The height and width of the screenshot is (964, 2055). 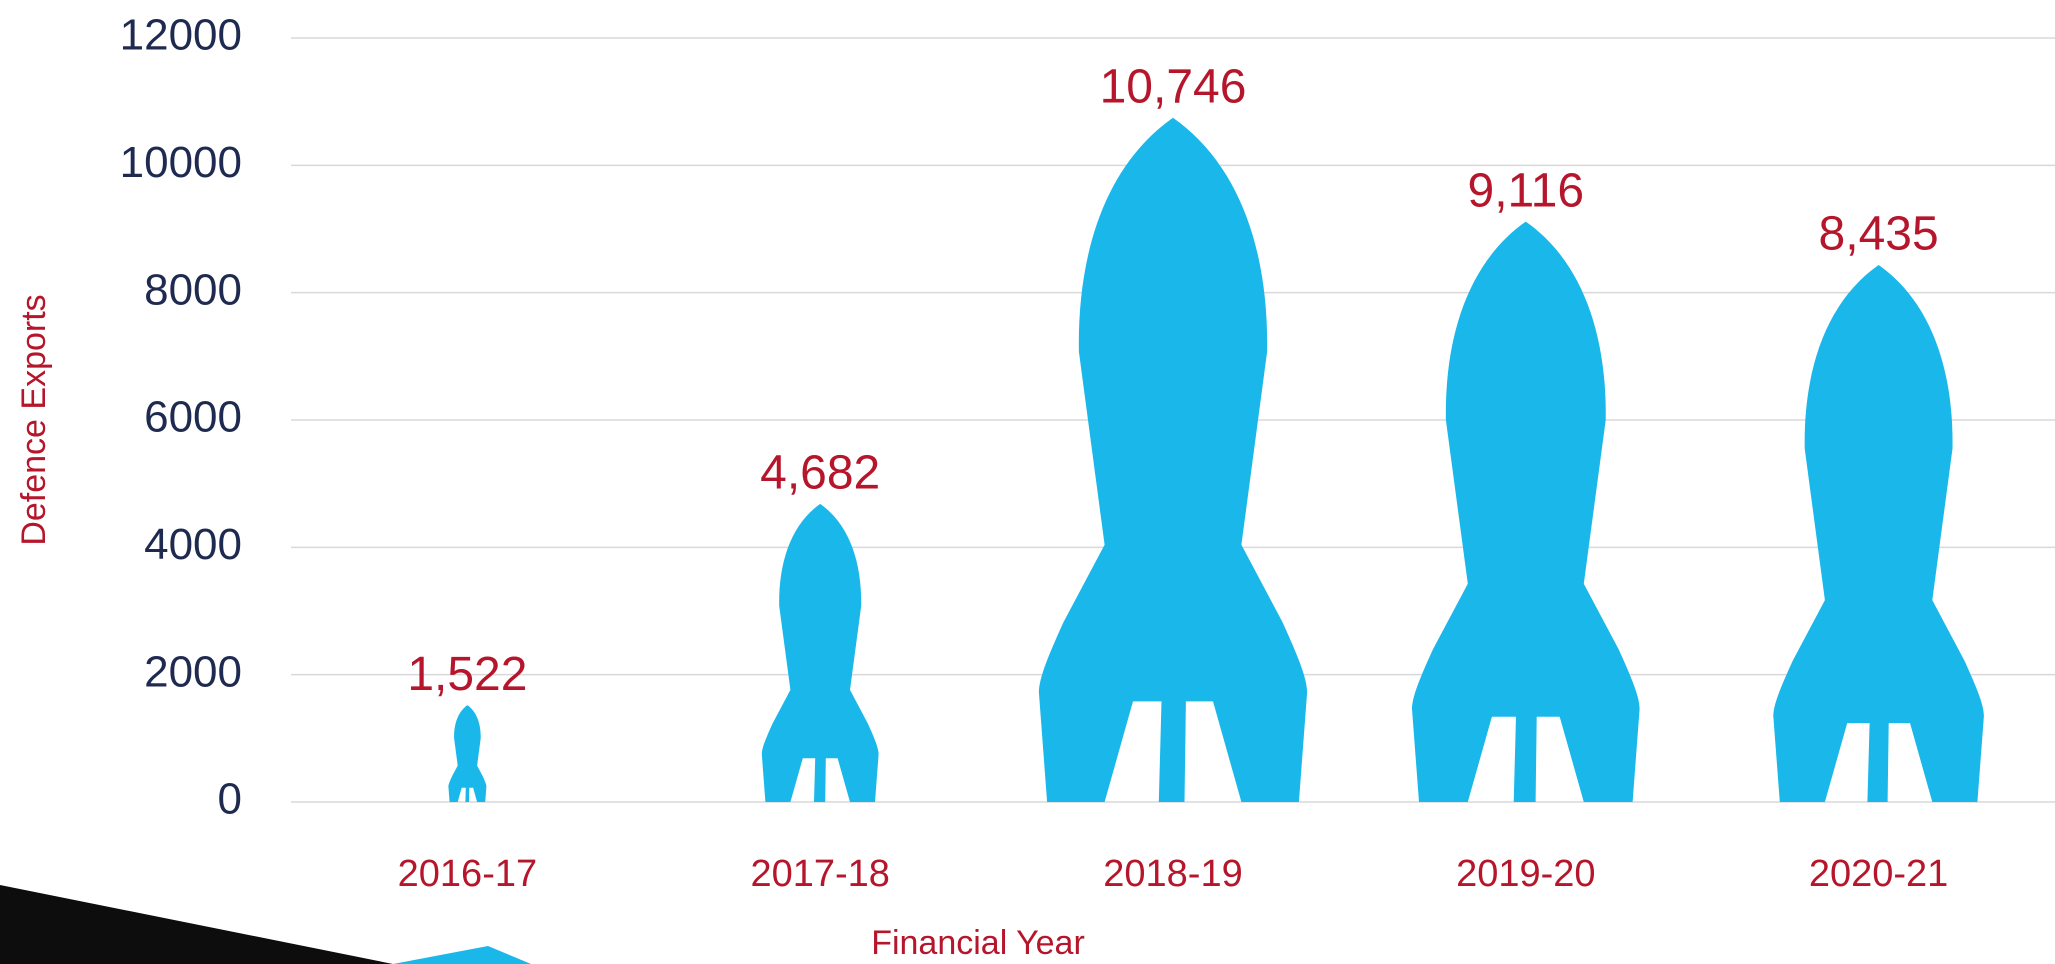 I want to click on y-tick-label: 2000, so click(x=193, y=671).